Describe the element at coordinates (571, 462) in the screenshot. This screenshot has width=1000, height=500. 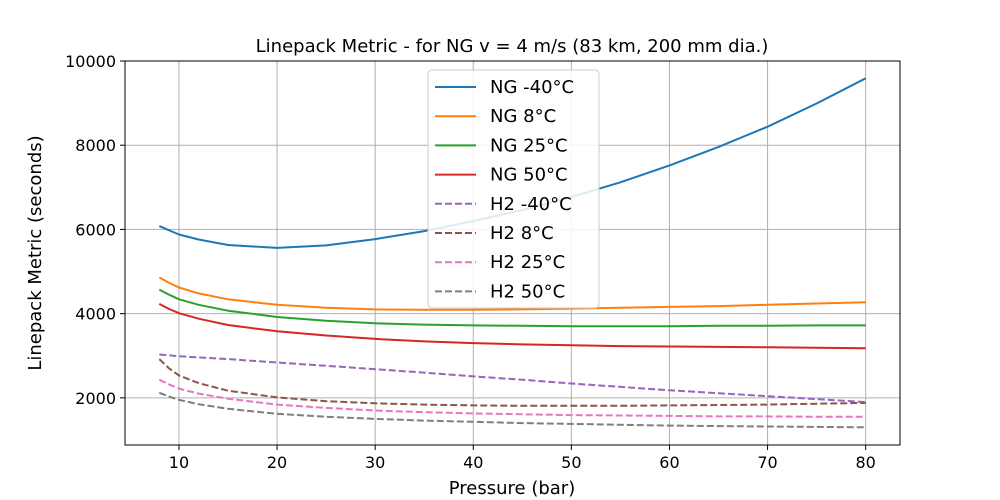
I see `x-tick-label: 50` at that location.